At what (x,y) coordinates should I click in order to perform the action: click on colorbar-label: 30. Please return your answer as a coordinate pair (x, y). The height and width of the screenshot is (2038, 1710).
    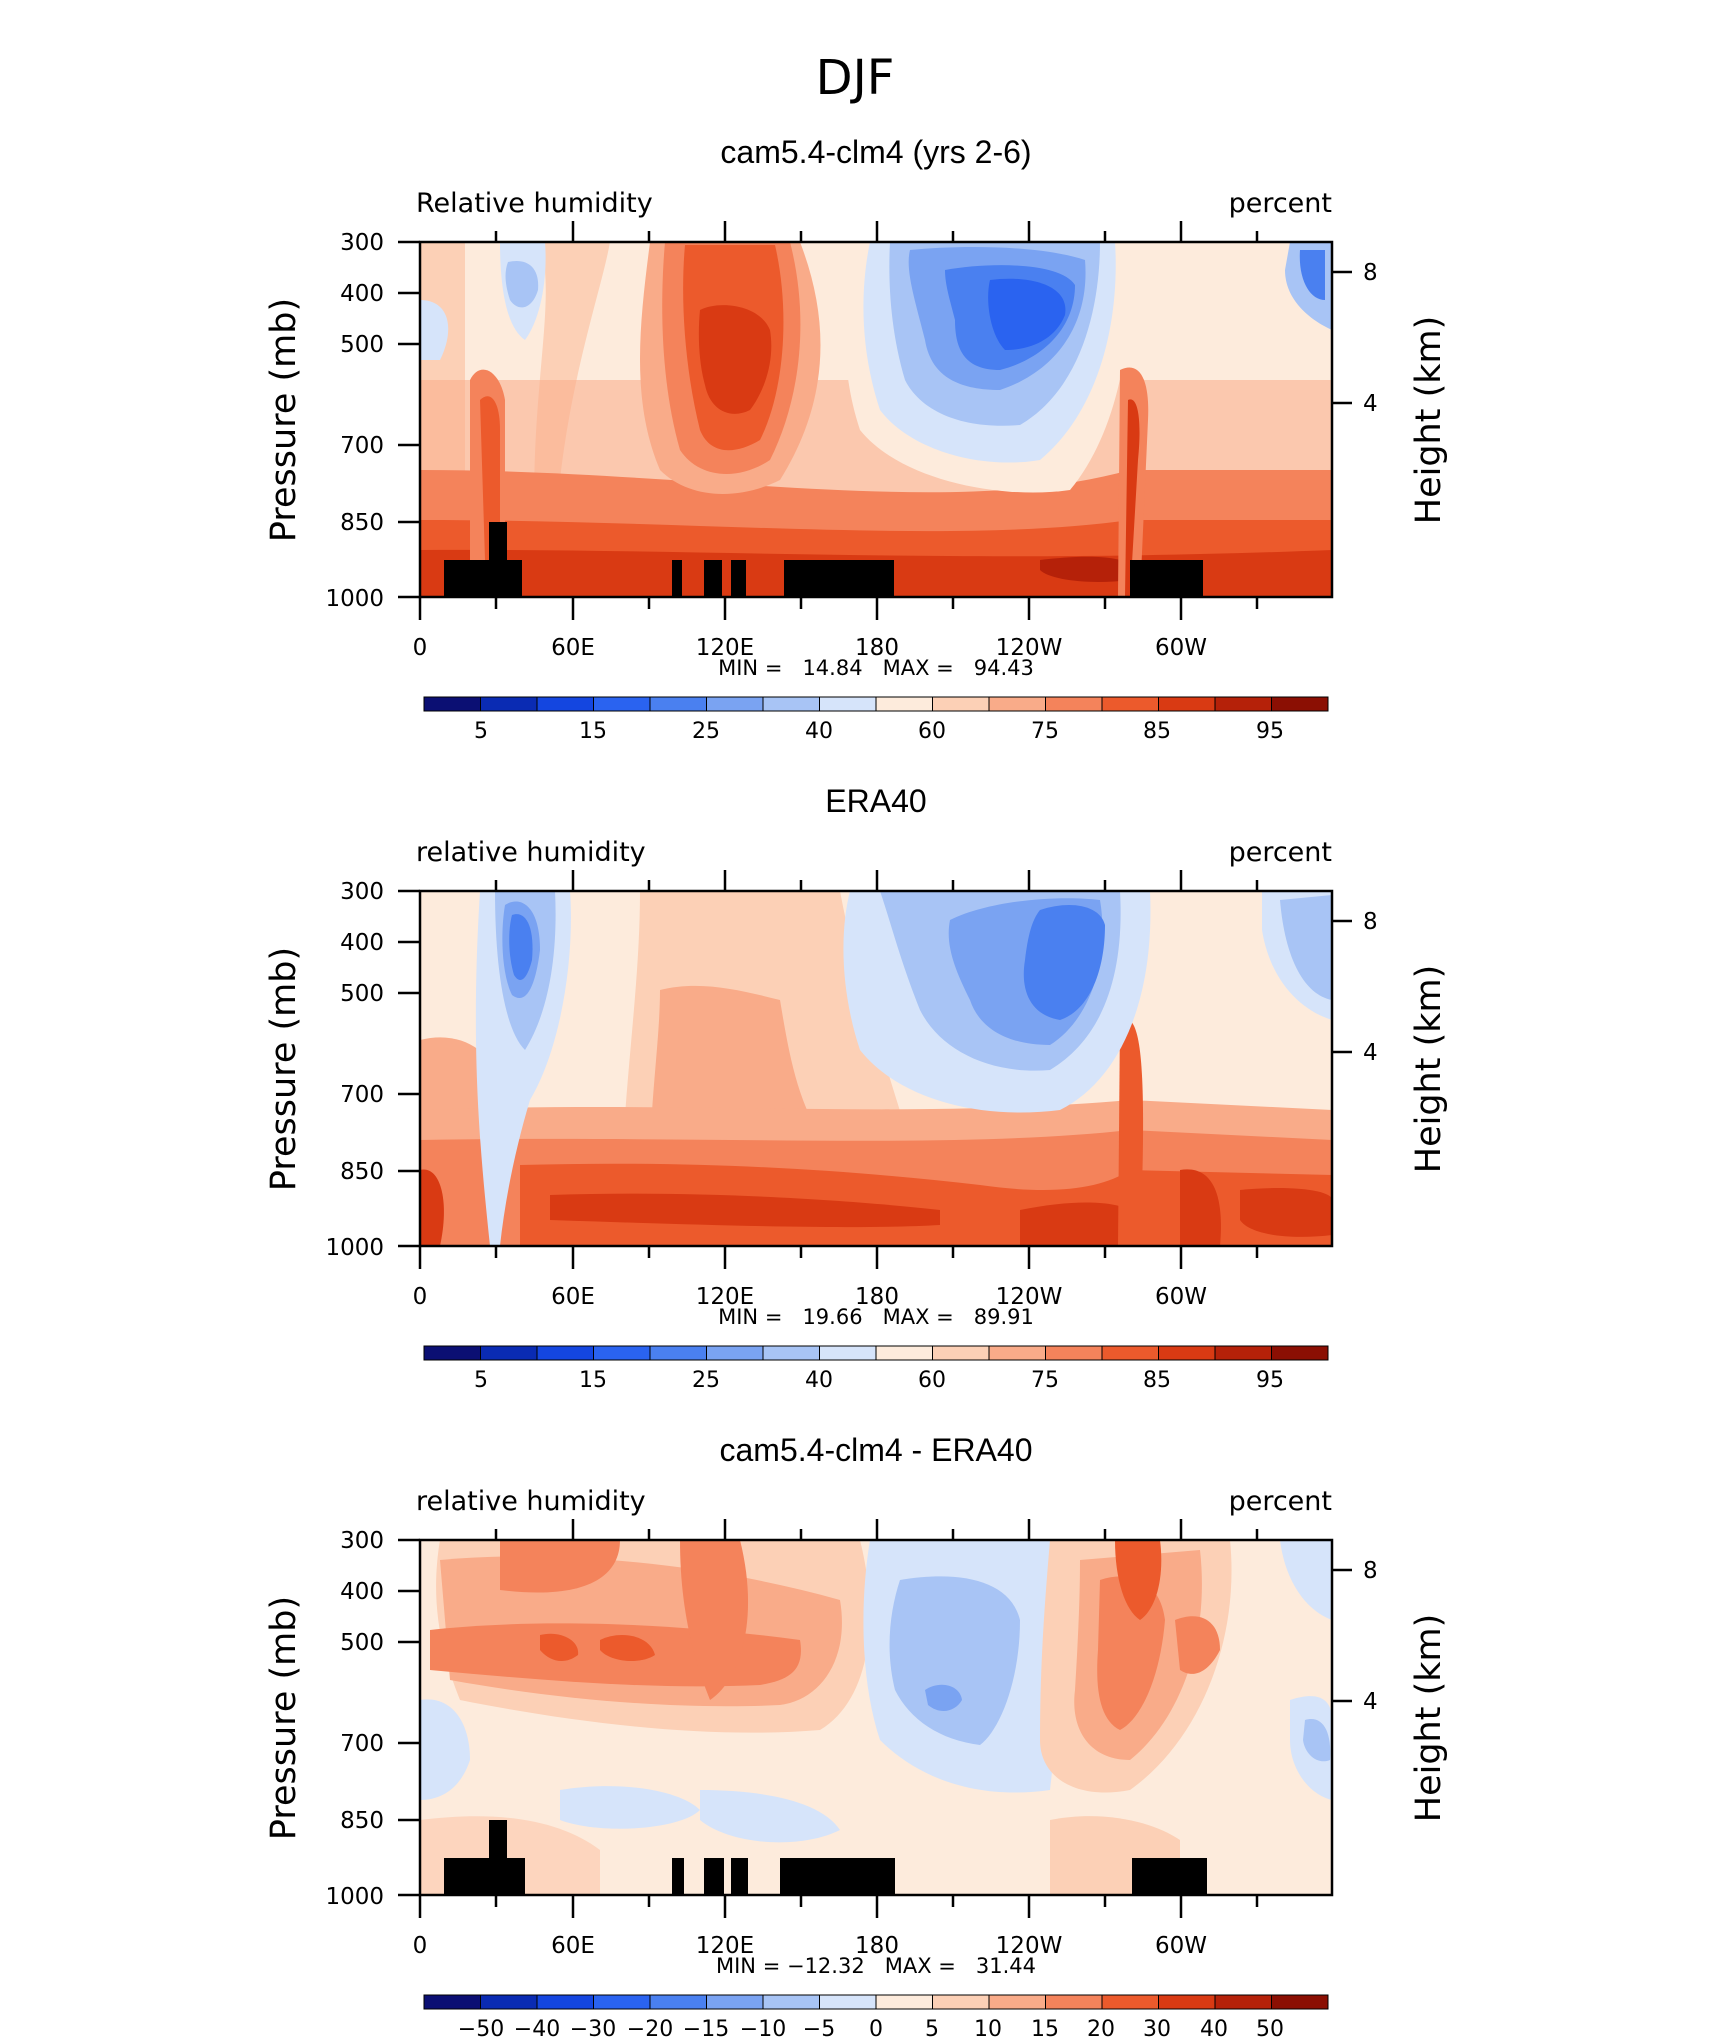
    Looking at the image, I should click on (1157, 2027).